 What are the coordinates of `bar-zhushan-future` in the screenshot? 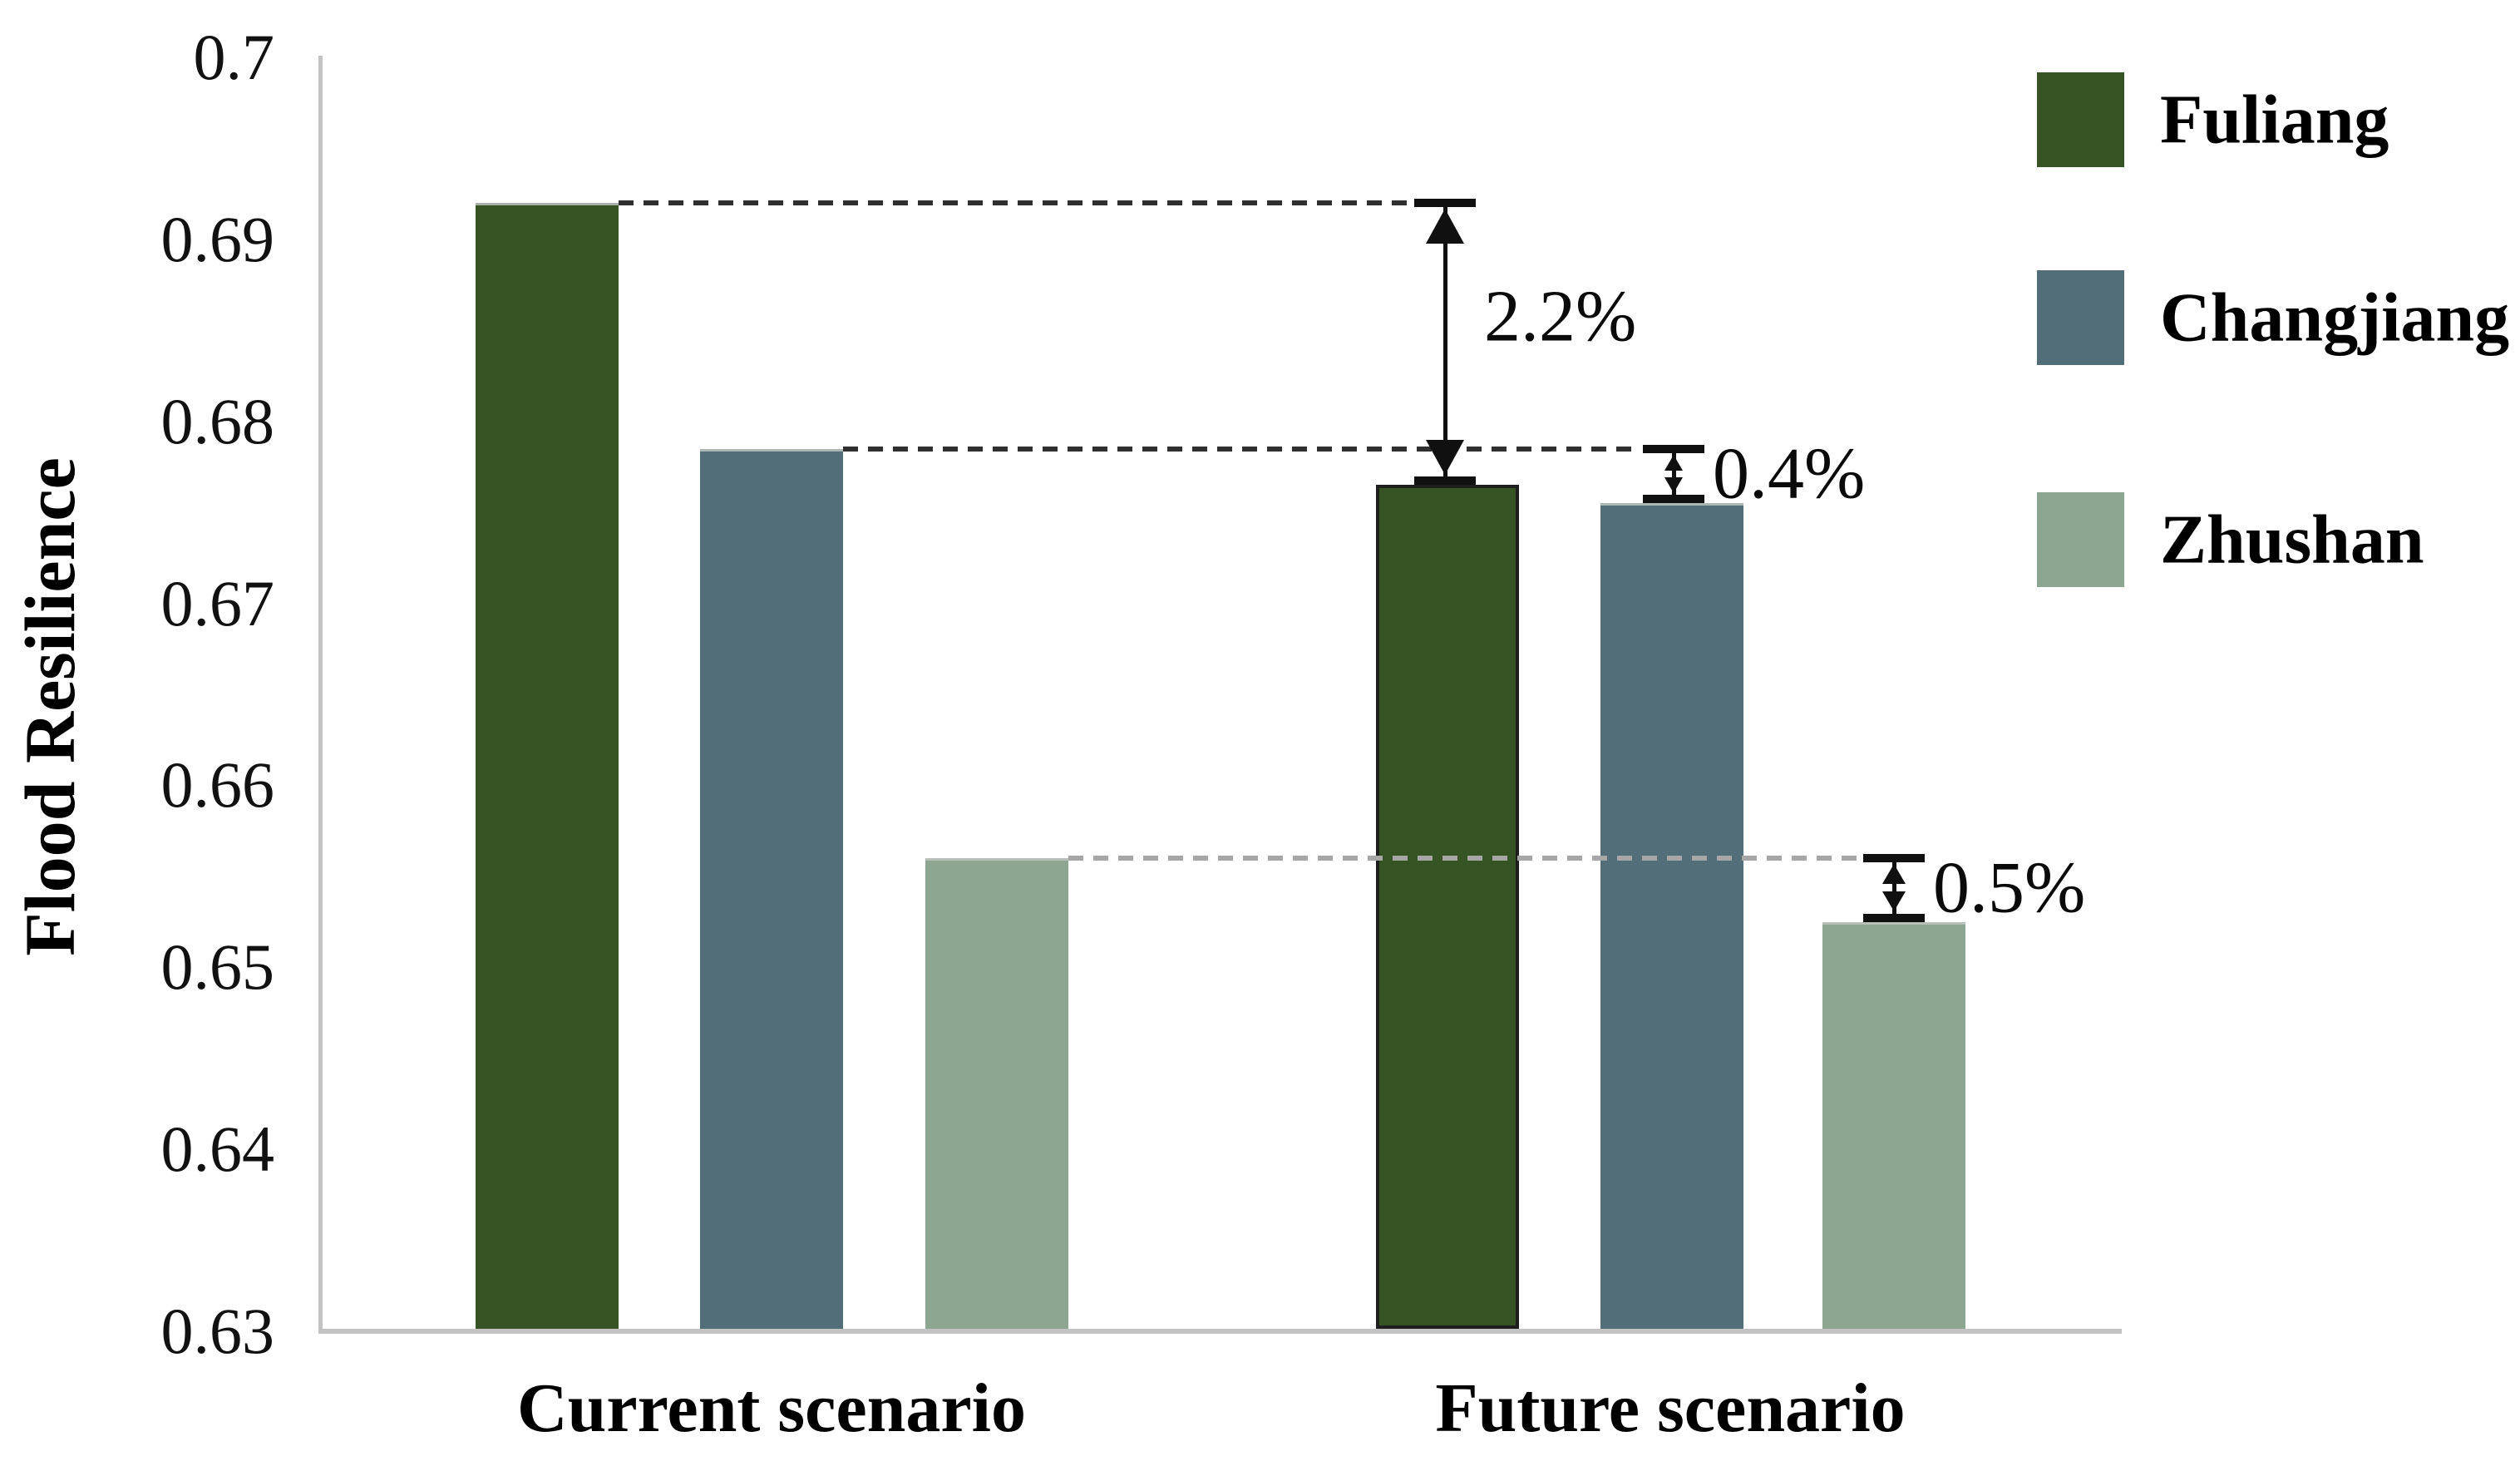 It's located at (1893, 1125).